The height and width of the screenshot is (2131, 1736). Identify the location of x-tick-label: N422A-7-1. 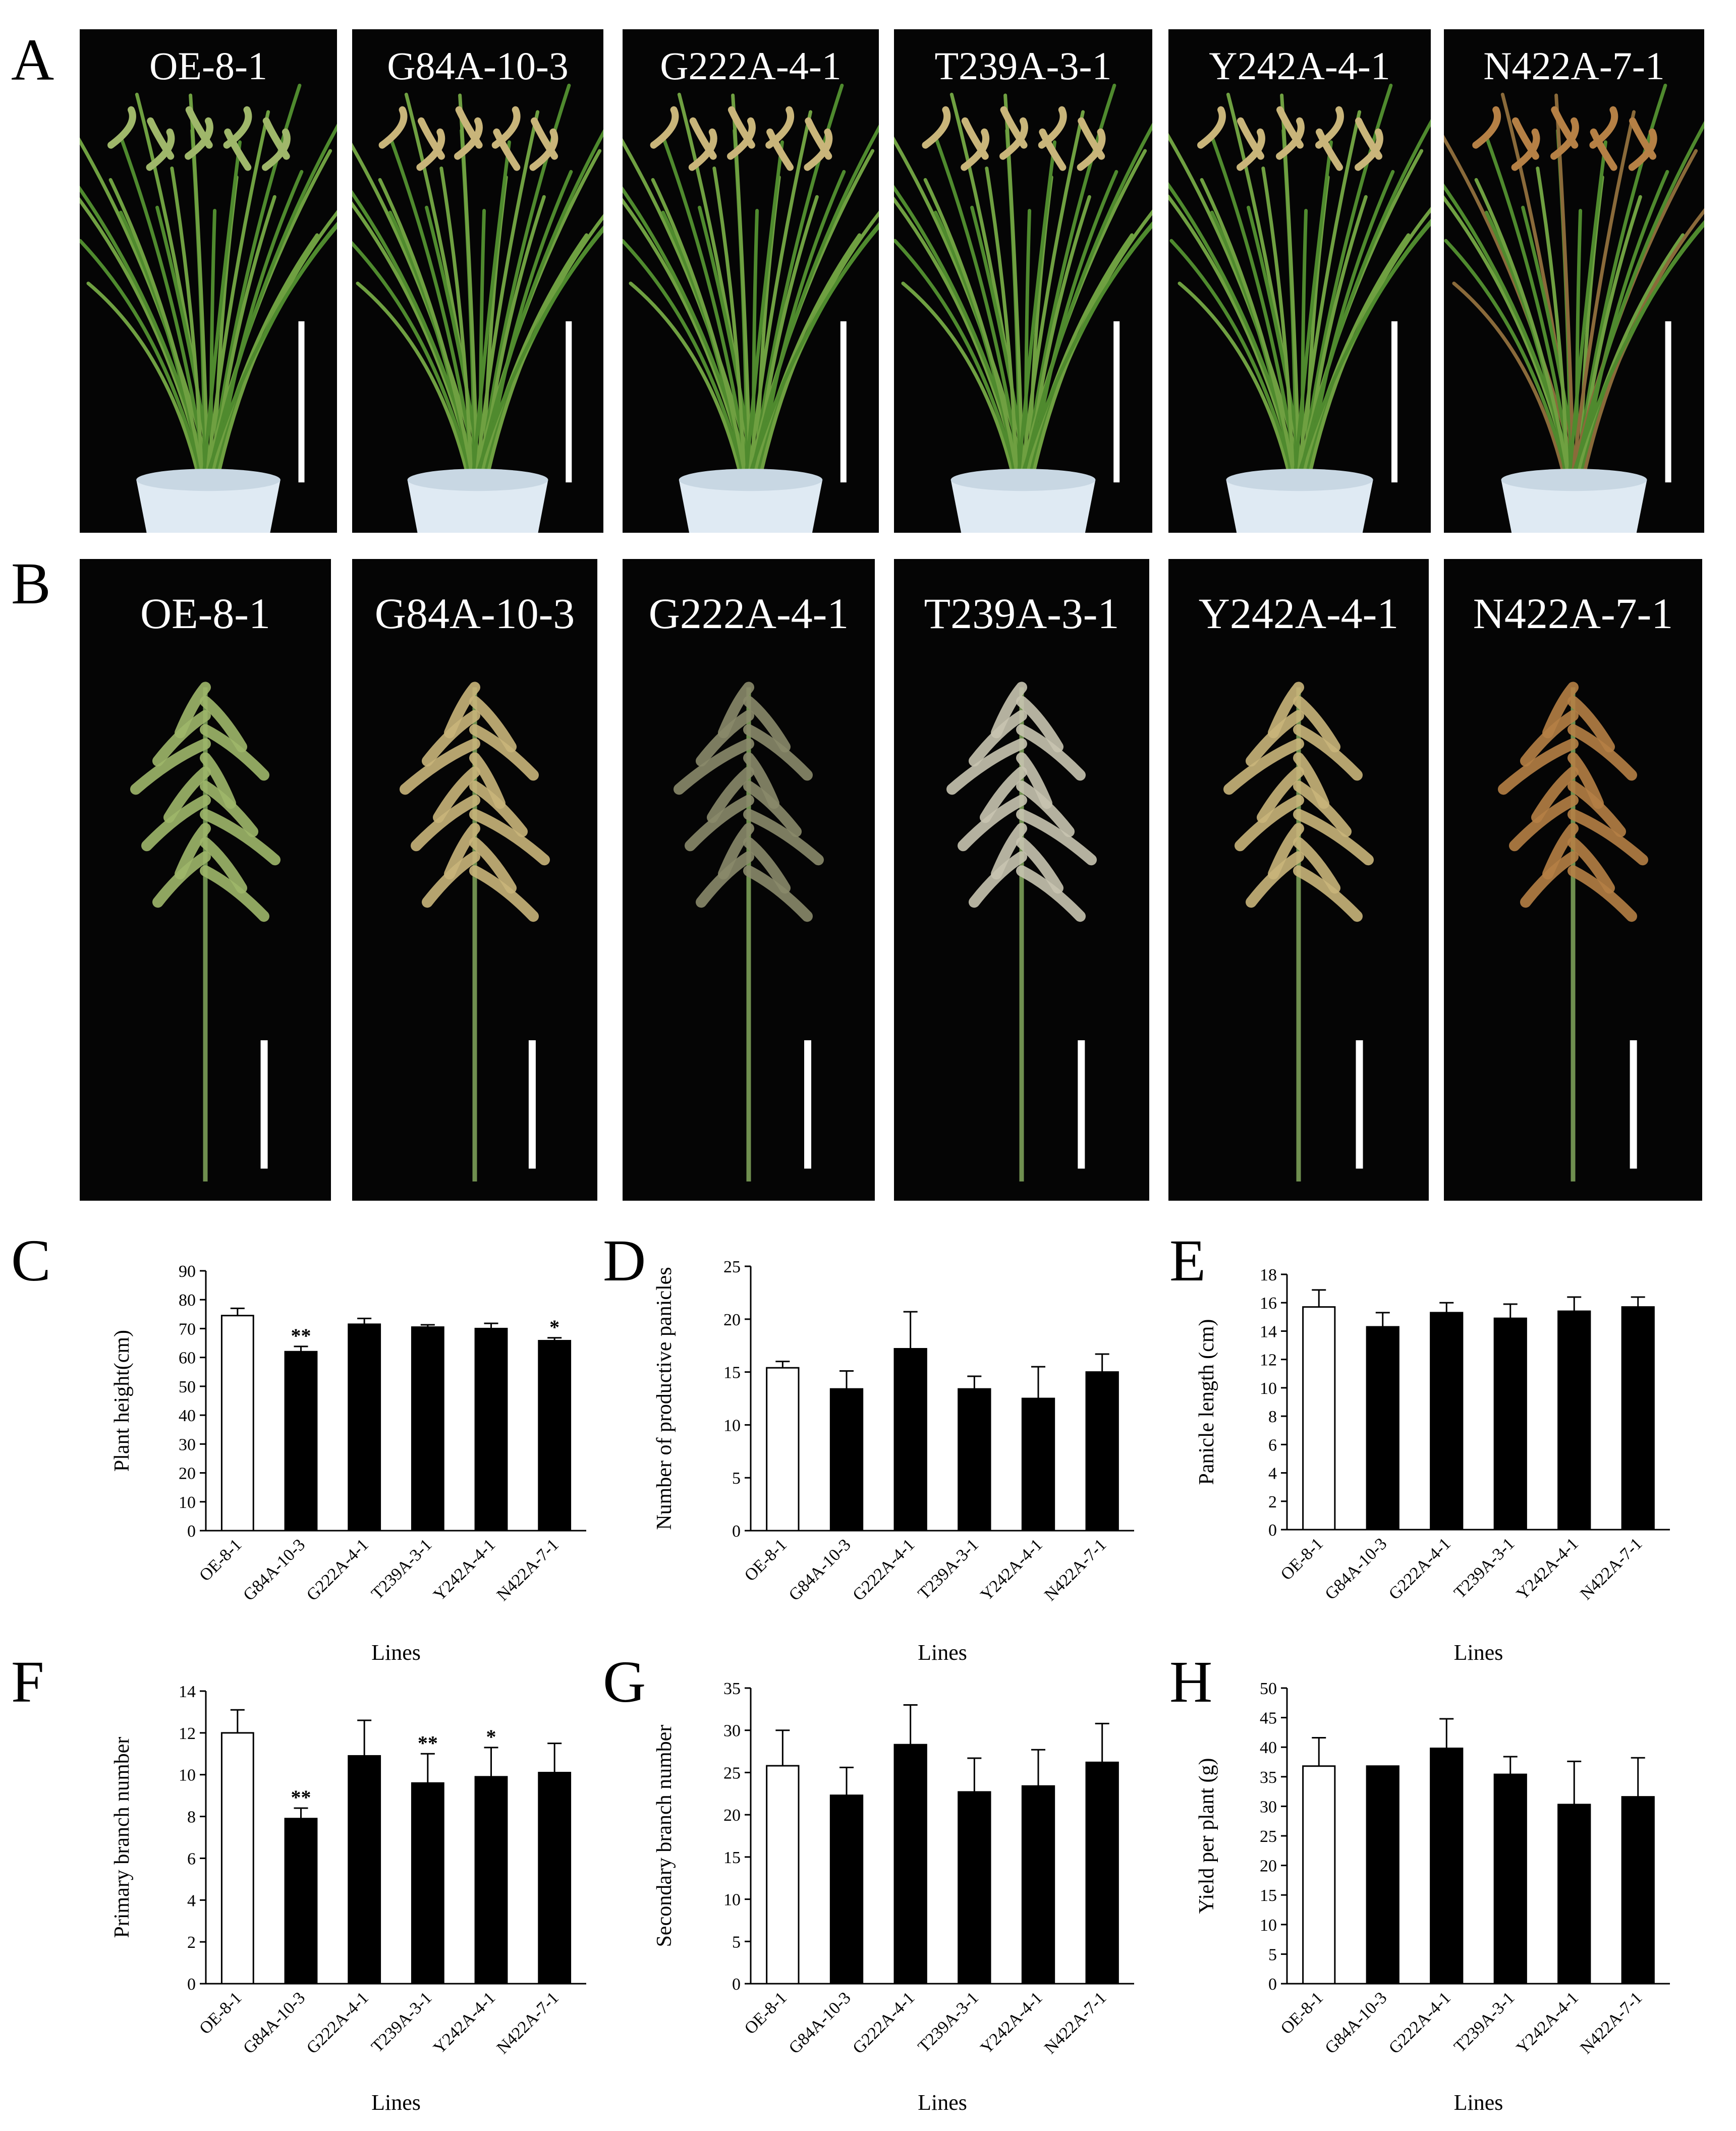
(528, 2022).